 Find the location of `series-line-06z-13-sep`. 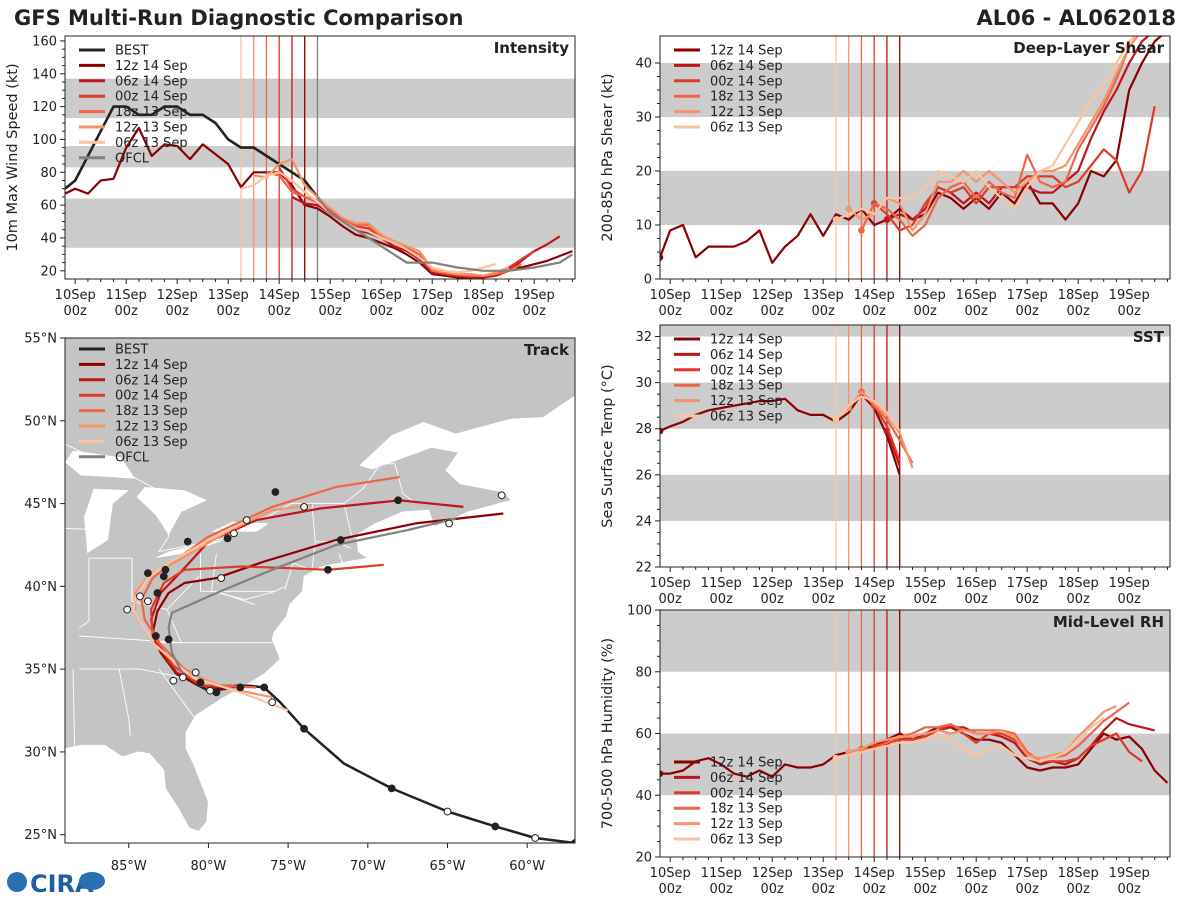

series-line-06z-13-sep is located at coordinates (368, 222).